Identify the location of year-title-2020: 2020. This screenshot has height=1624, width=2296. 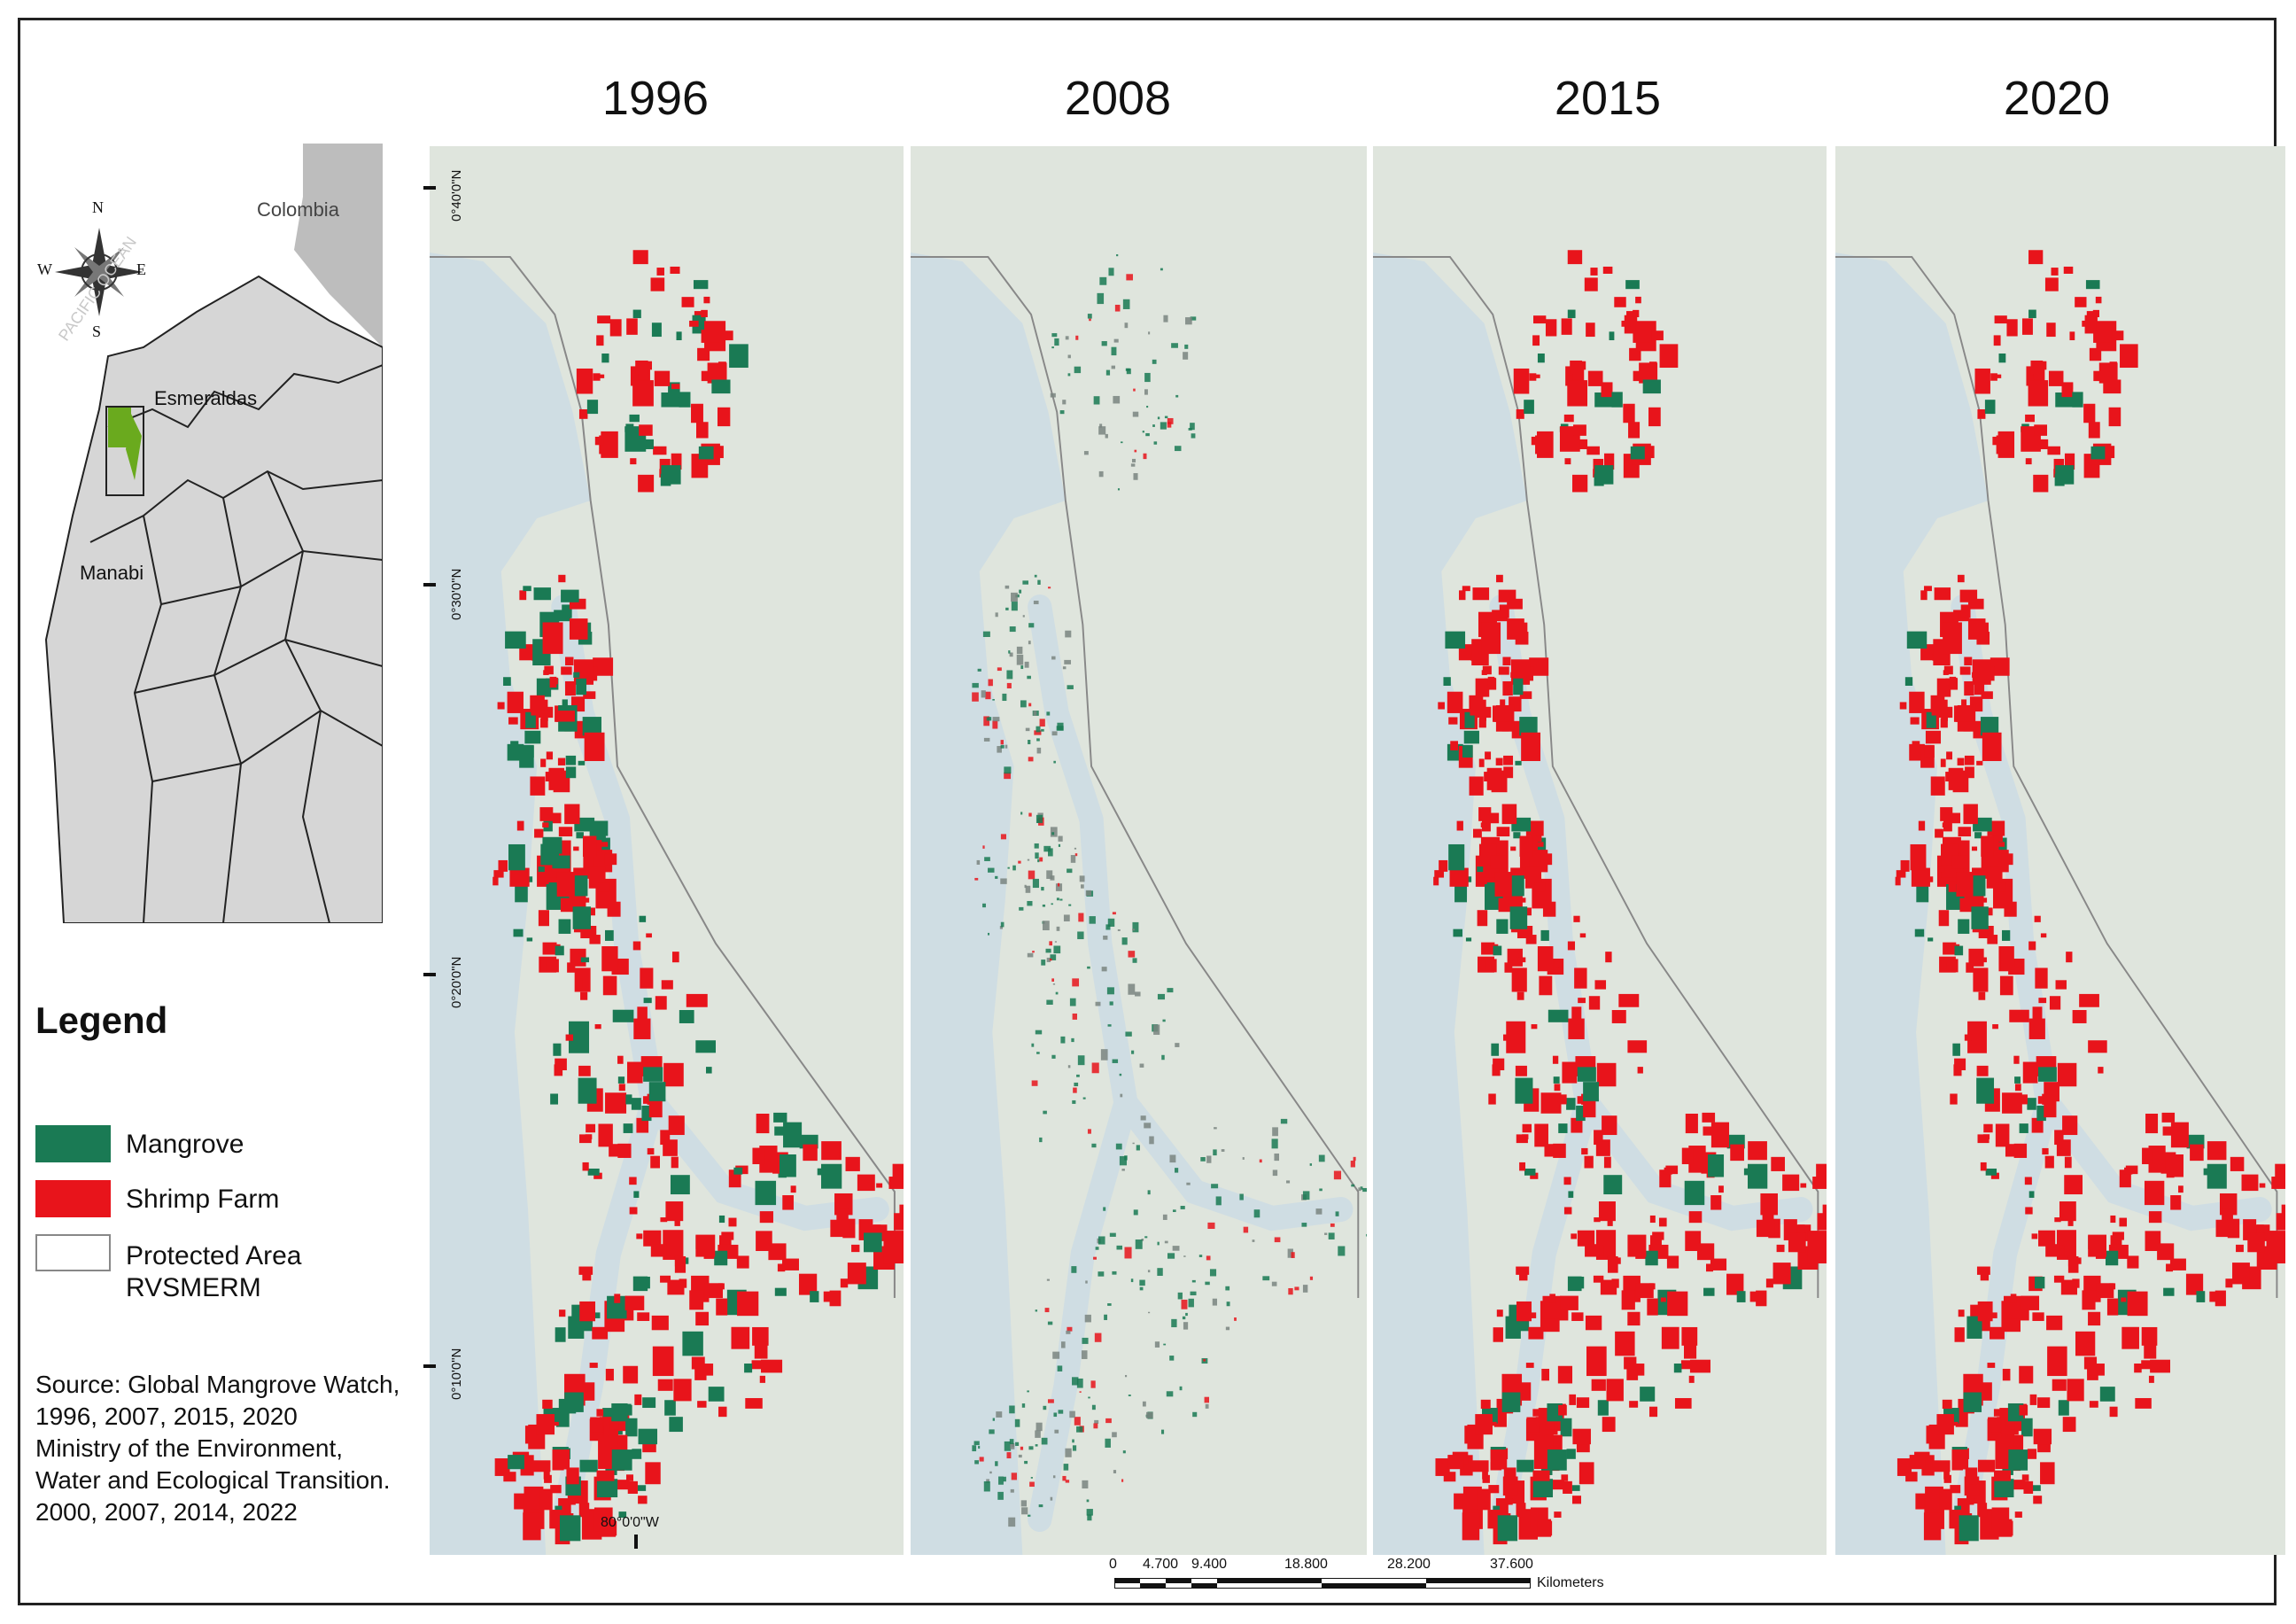
(2057, 98).